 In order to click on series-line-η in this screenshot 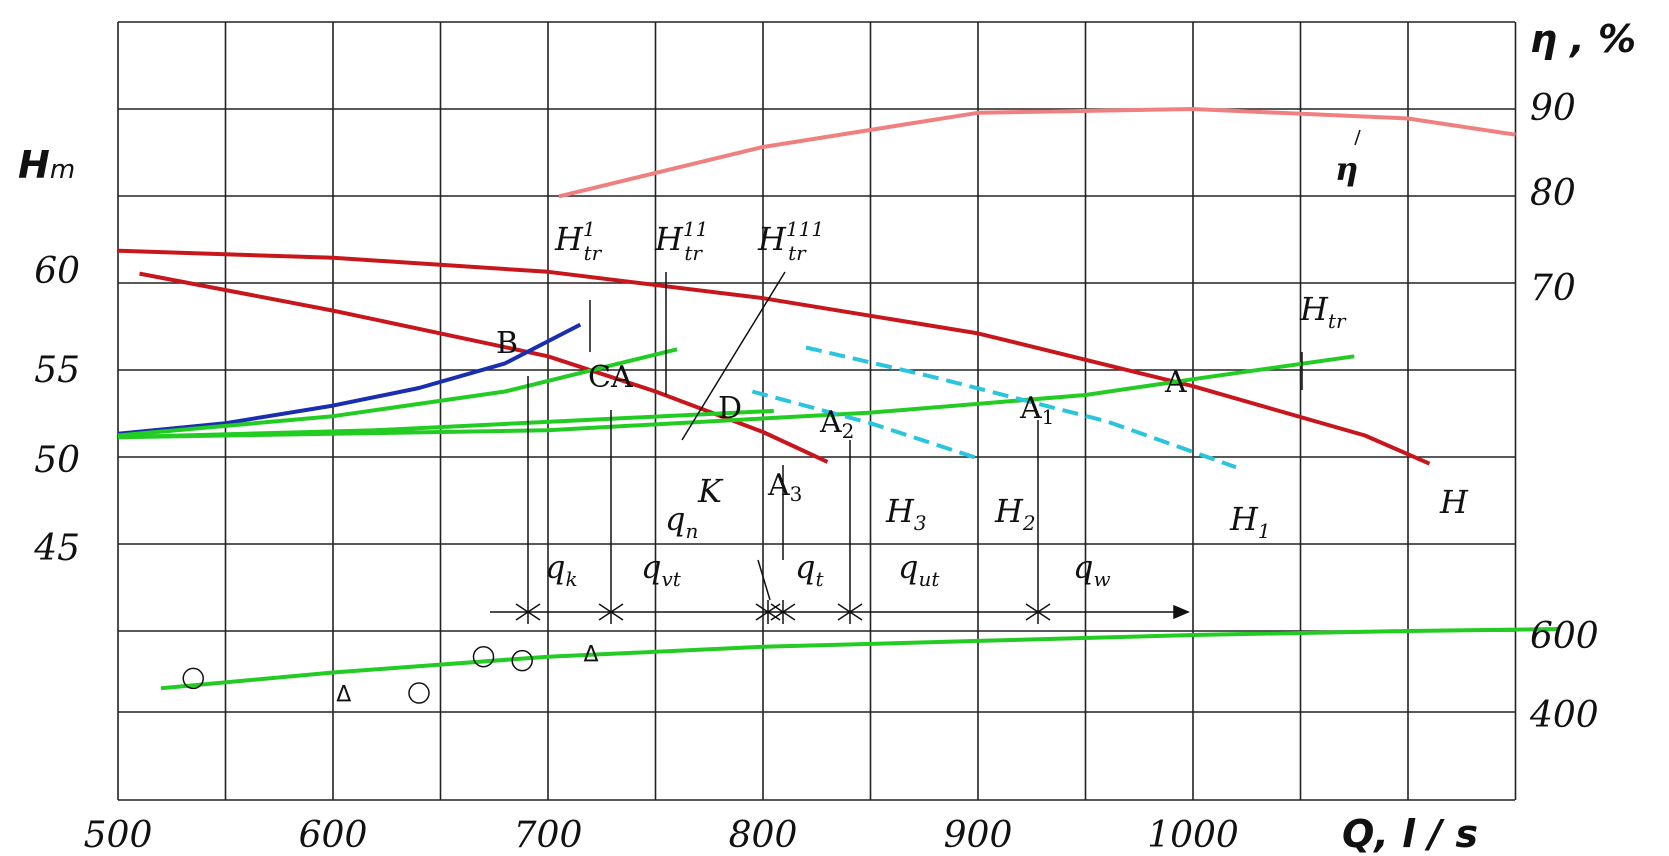, I will do `click(1037, 153)`.